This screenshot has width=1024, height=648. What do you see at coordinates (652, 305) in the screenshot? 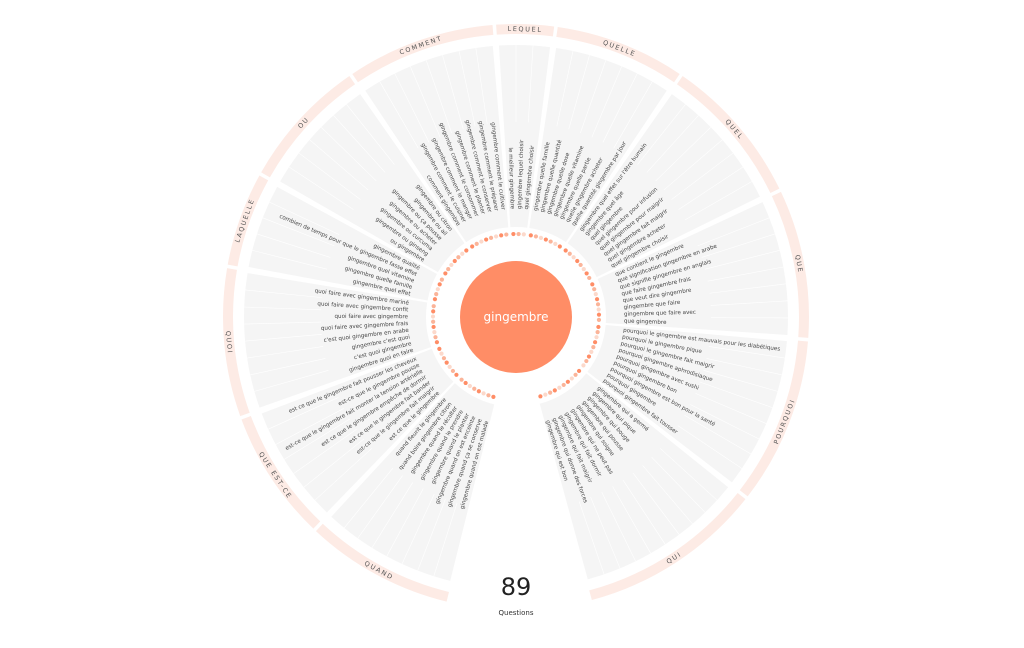
I see `question-label: gingembre que faire` at bounding box center [652, 305].